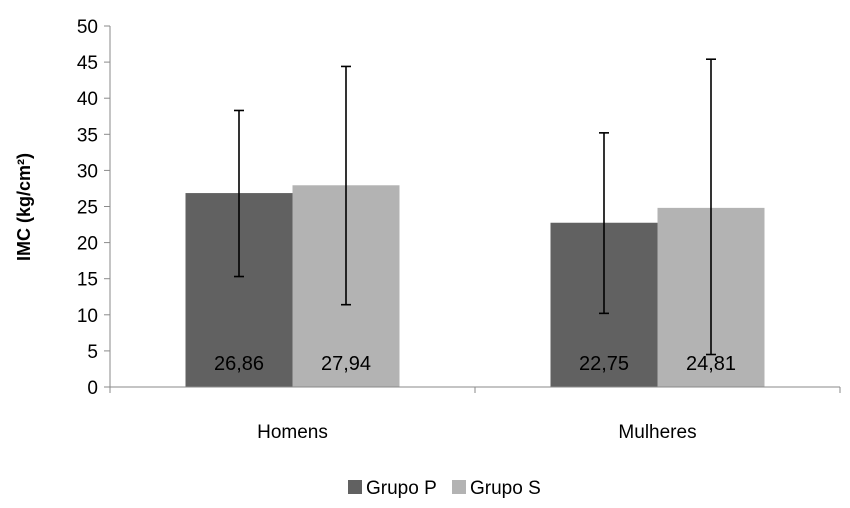  Describe the element at coordinates (87, 27) in the screenshot. I see `y-tick-label: 50` at that location.